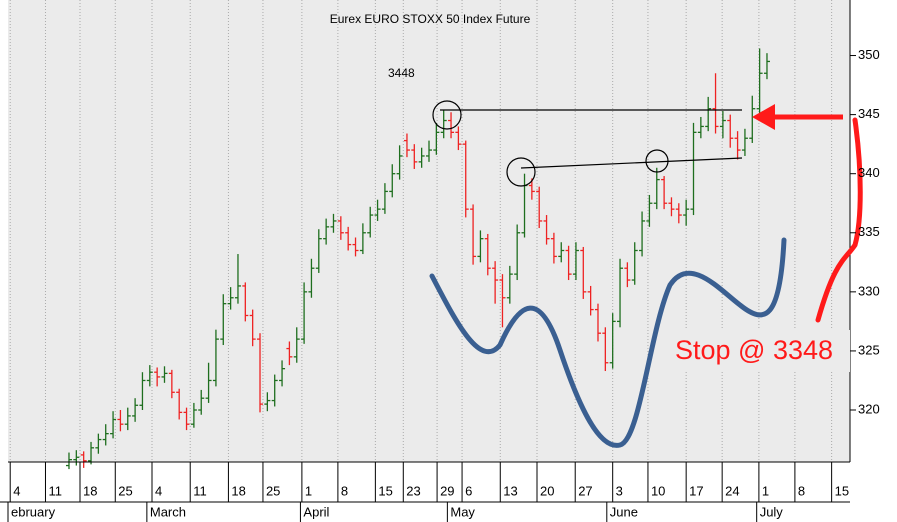 Image resolution: width=897 pixels, height=522 pixels. What do you see at coordinates (510, 490) in the screenshot?
I see `x-tick-label: 13` at bounding box center [510, 490].